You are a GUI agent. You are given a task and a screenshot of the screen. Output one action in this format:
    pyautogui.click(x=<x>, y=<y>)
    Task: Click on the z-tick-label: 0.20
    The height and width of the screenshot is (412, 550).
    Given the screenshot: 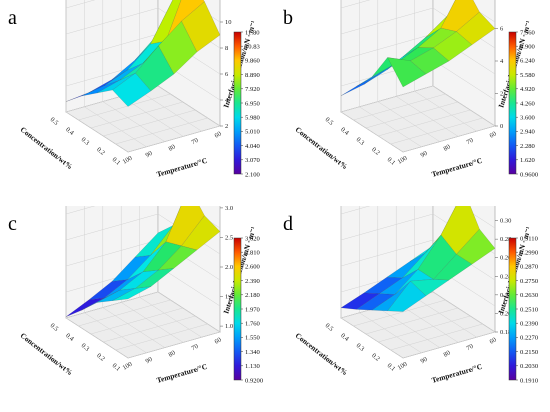 What is the action you would take?
    pyautogui.click(x=505, y=313)
    